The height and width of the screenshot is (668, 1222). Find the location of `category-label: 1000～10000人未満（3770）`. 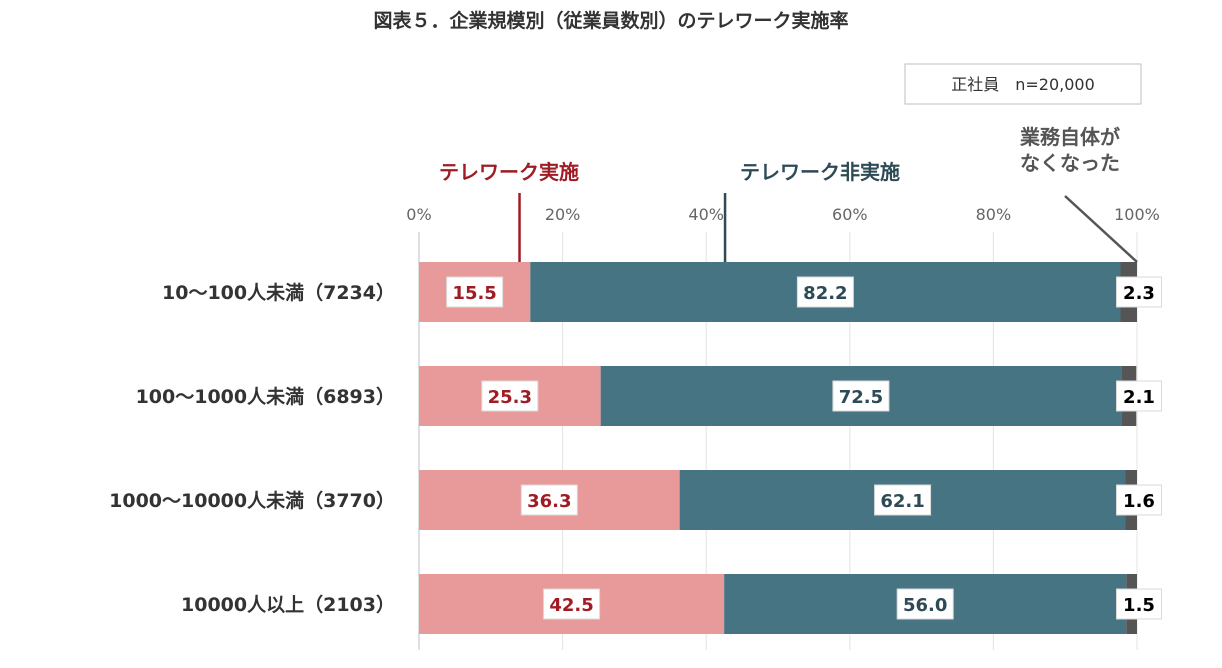

category-label: 1000～10000人未満（3770） is located at coordinates (252, 500).